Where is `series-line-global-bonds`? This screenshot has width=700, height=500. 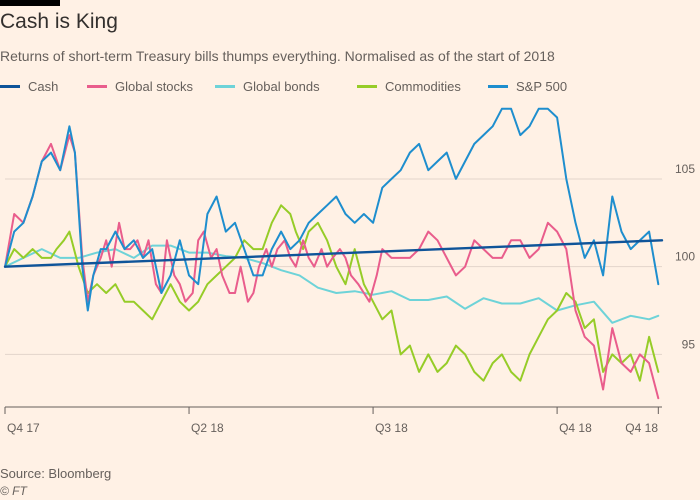
series-line-global-bonds is located at coordinates (332, 284).